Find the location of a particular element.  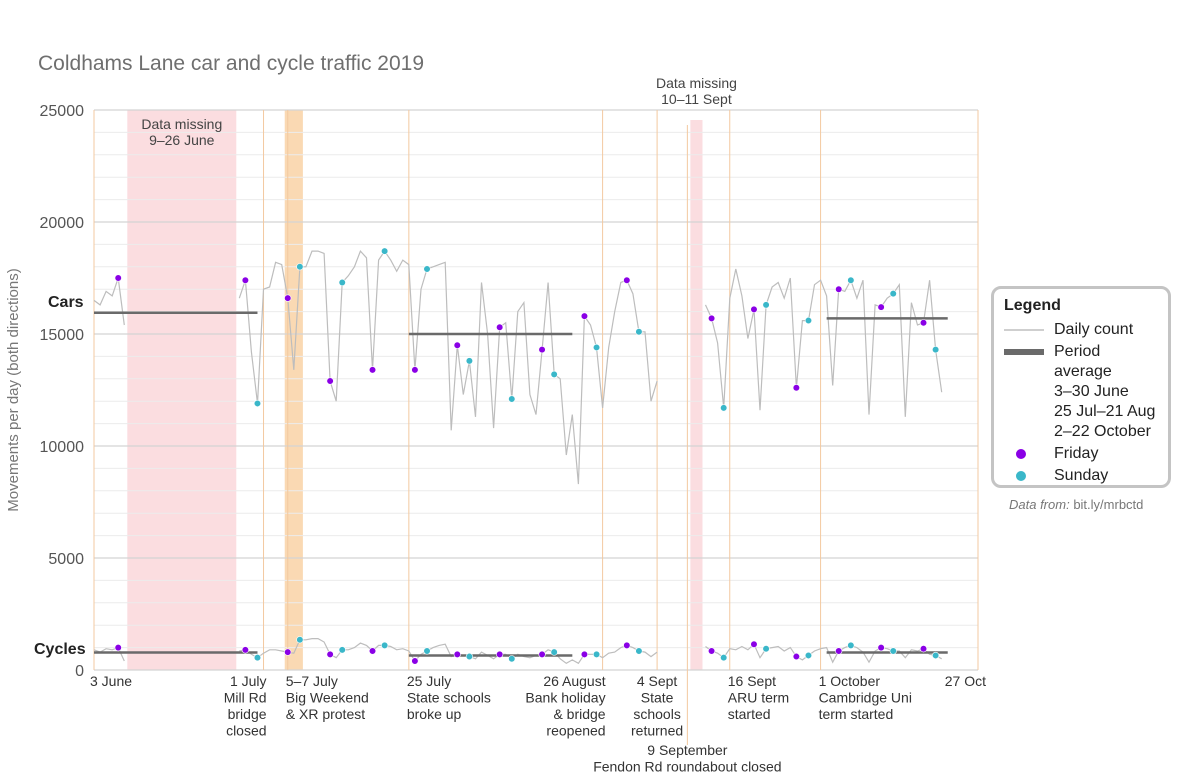

data-source-link: bit.ly/mrbctd is located at coordinates (1108, 504).